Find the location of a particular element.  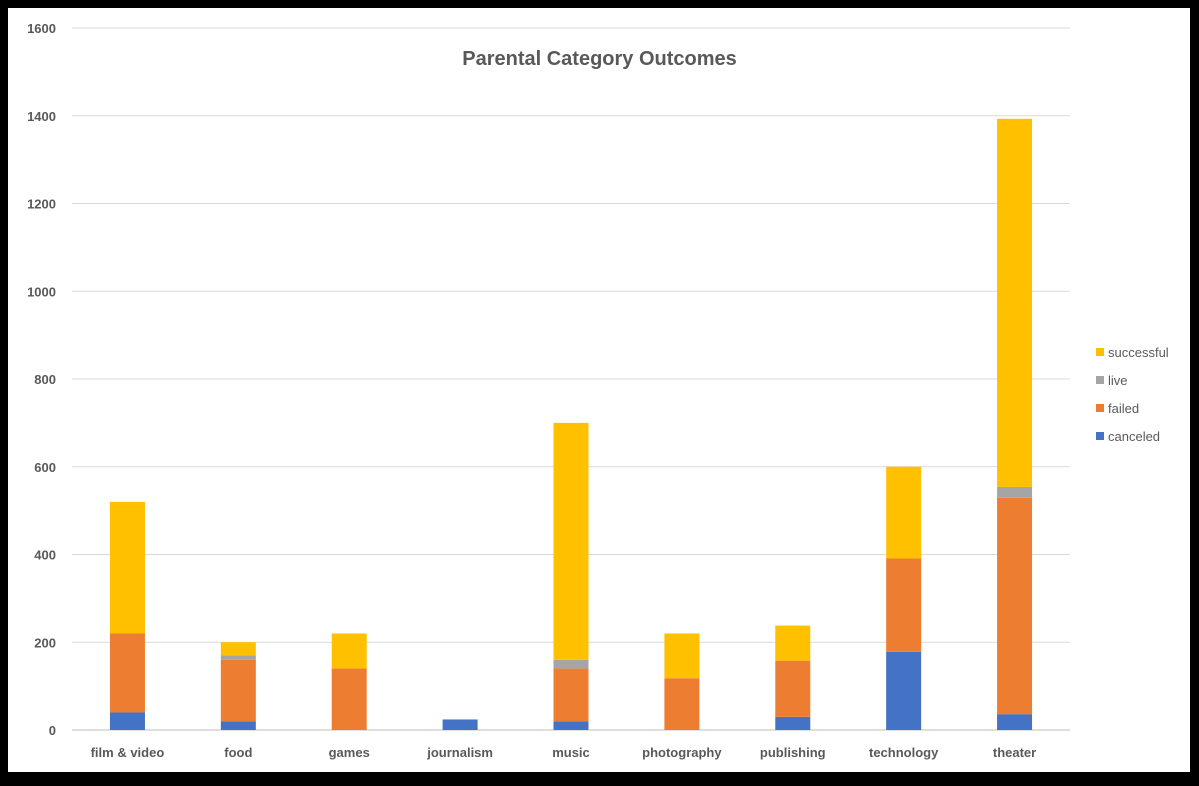

y-tick-label: 1200 is located at coordinates (41, 204).